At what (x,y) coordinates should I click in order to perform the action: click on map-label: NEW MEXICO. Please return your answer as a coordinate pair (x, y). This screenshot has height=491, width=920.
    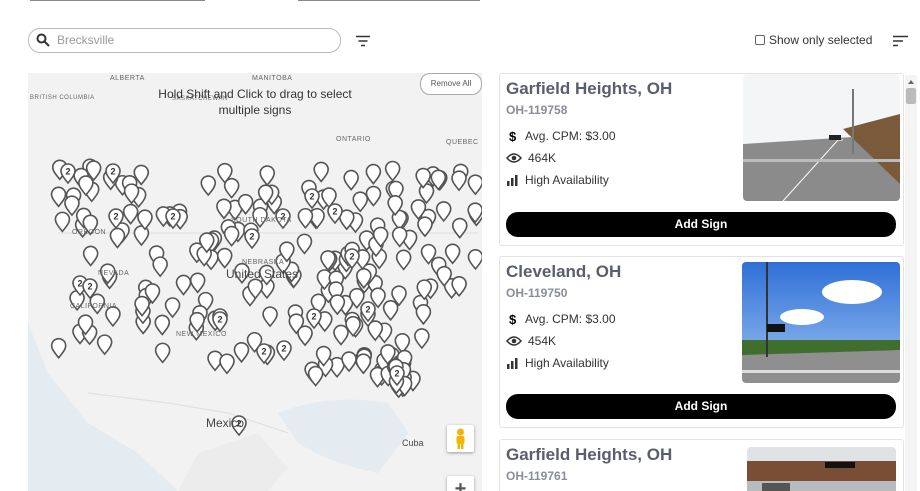
    Looking at the image, I should click on (201, 334).